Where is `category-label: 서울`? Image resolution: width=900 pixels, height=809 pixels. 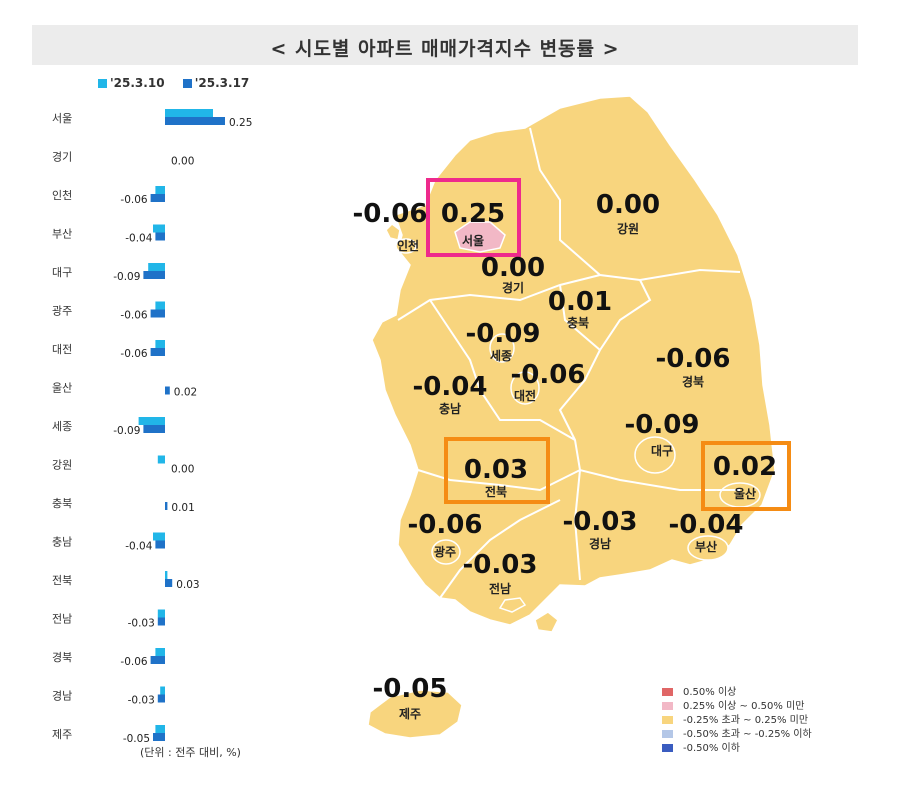
category-label: 서울 is located at coordinates (62, 118).